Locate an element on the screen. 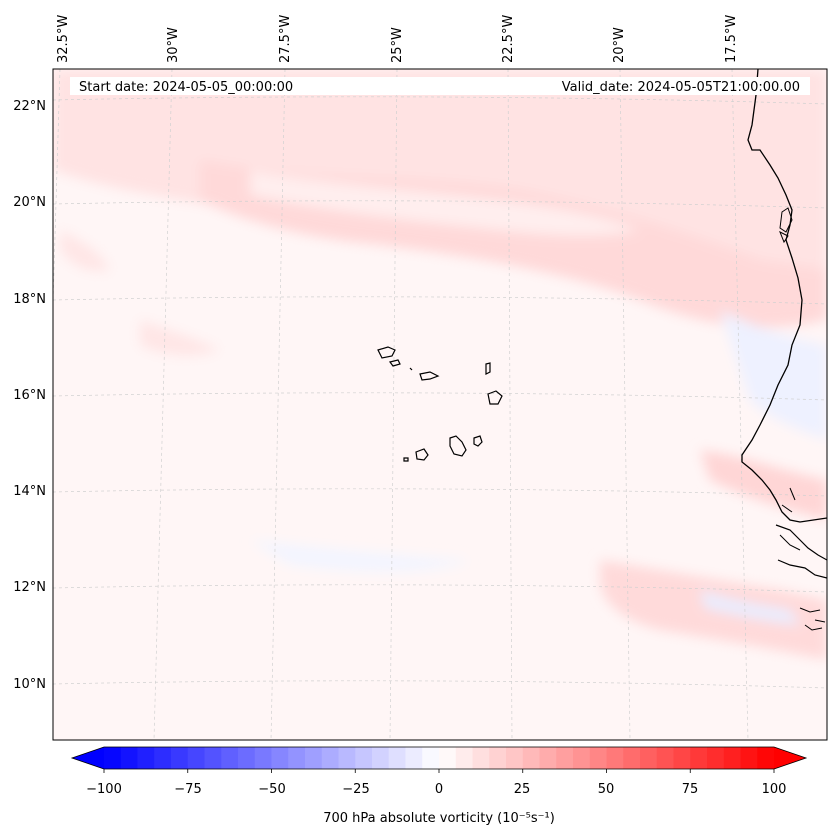 This screenshot has width=837, height=839. lon-label: 22.5°W is located at coordinates (508, 39).